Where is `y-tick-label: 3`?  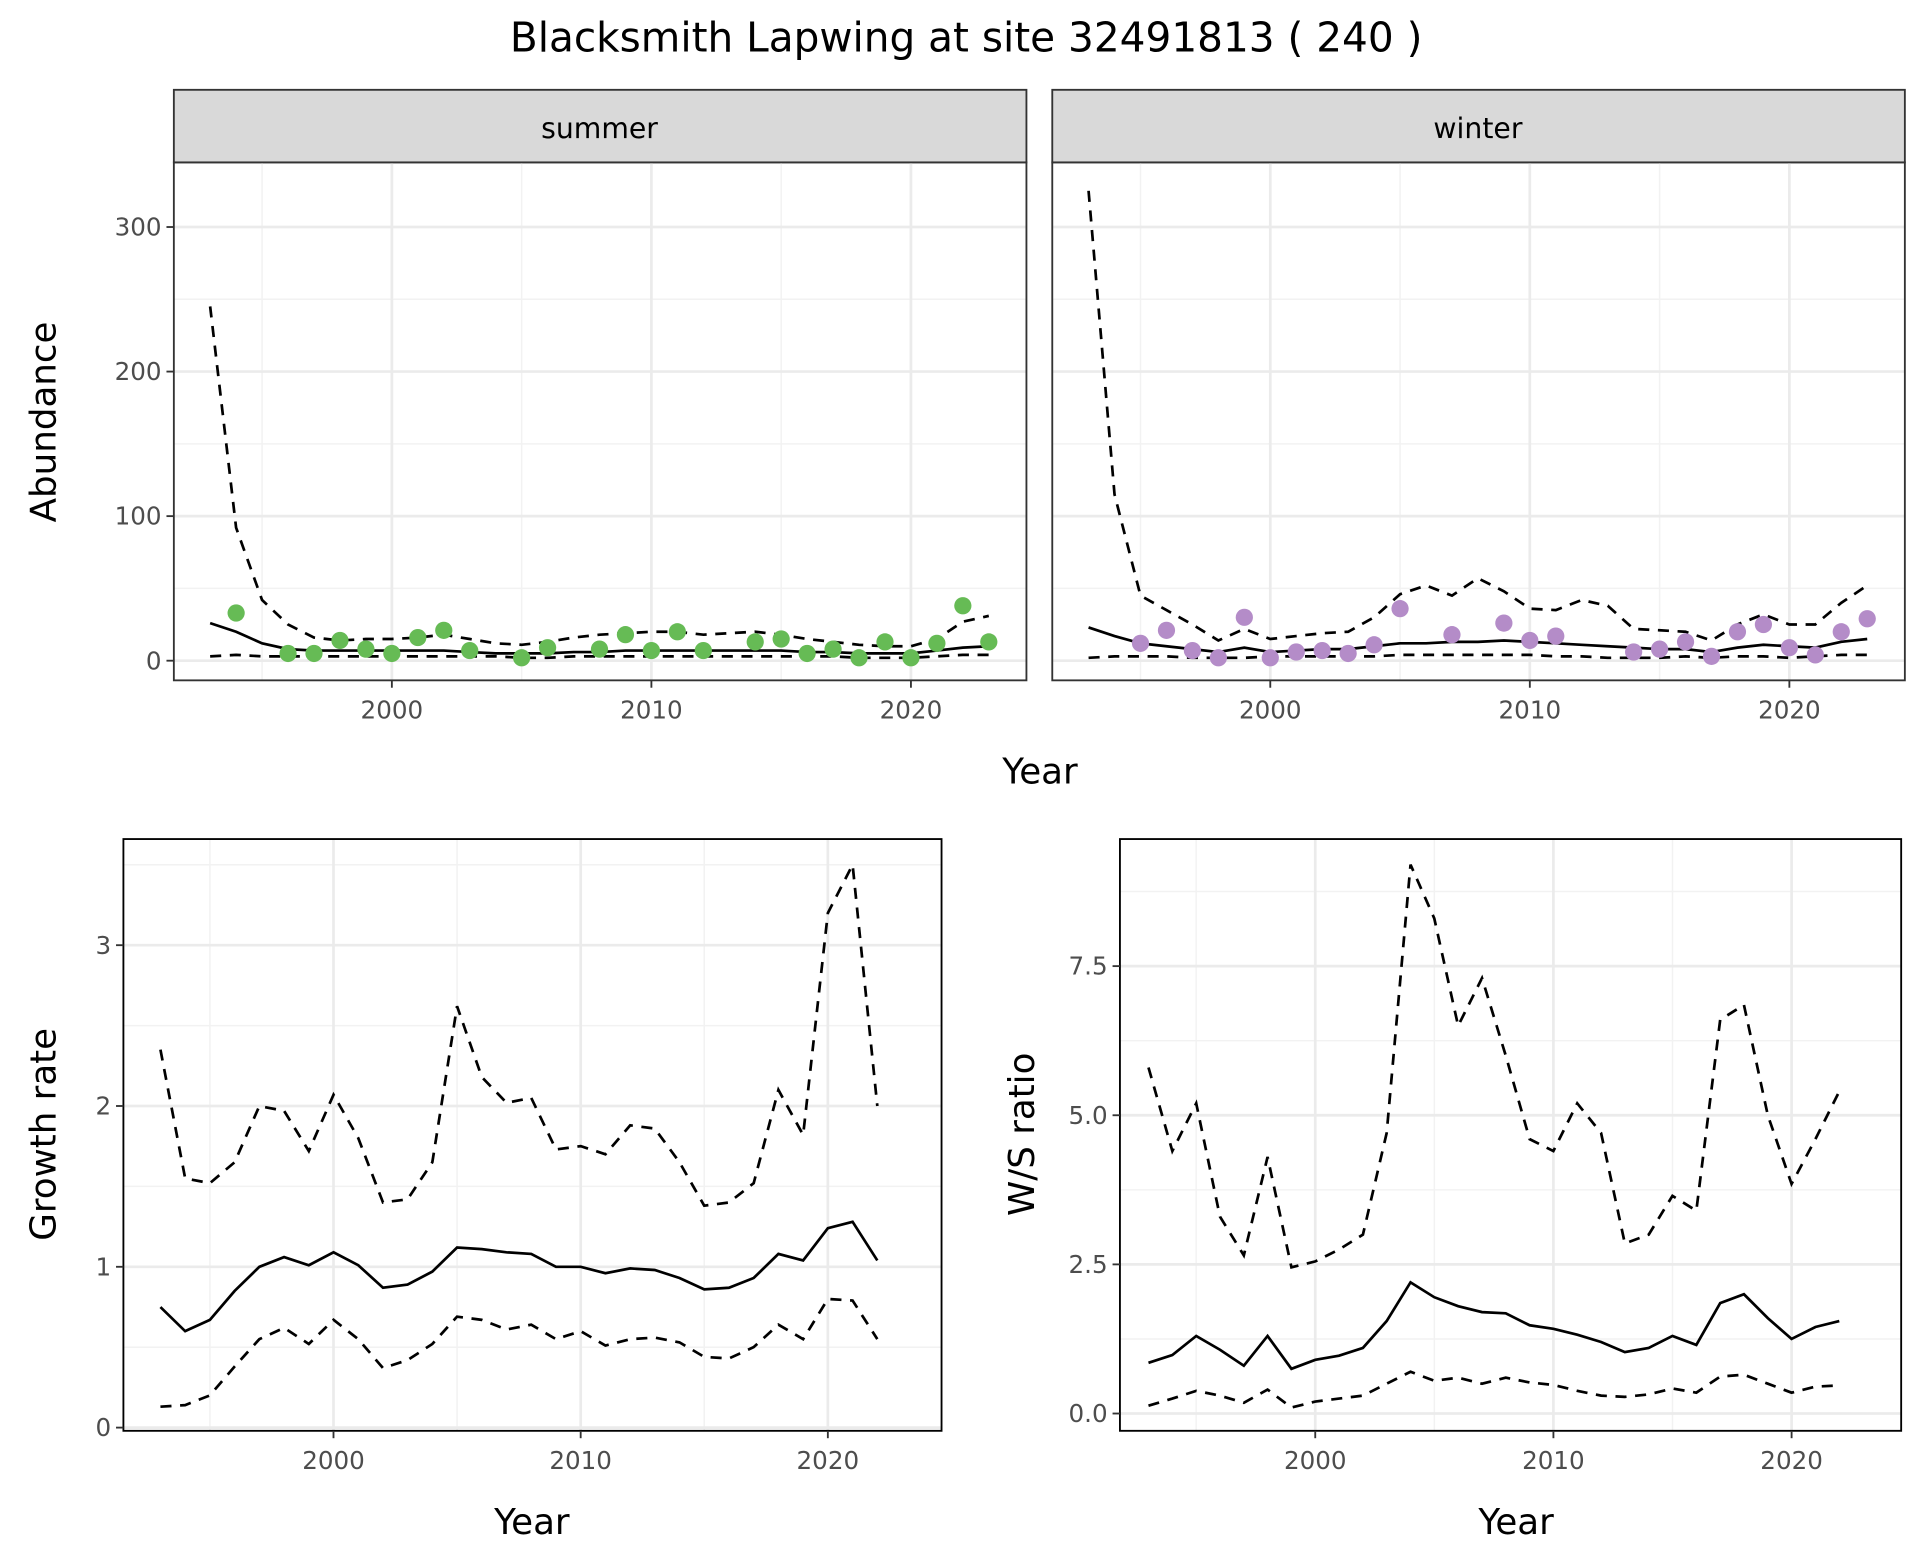 y-tick-label: 3 is located at coordinates (103, 945).